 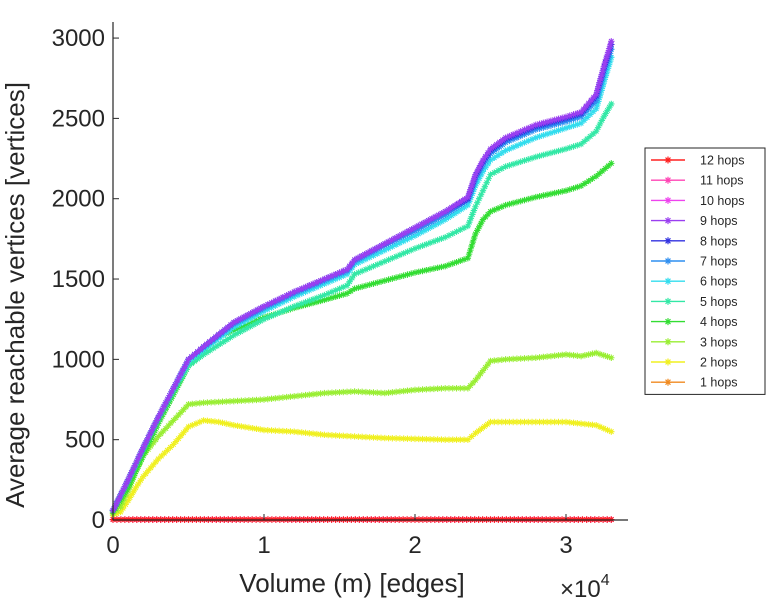 What do you see at coordinates (719, 221) in the screenshot?
I see `legend-label: 9 hops` at bounding box center [719, 221].